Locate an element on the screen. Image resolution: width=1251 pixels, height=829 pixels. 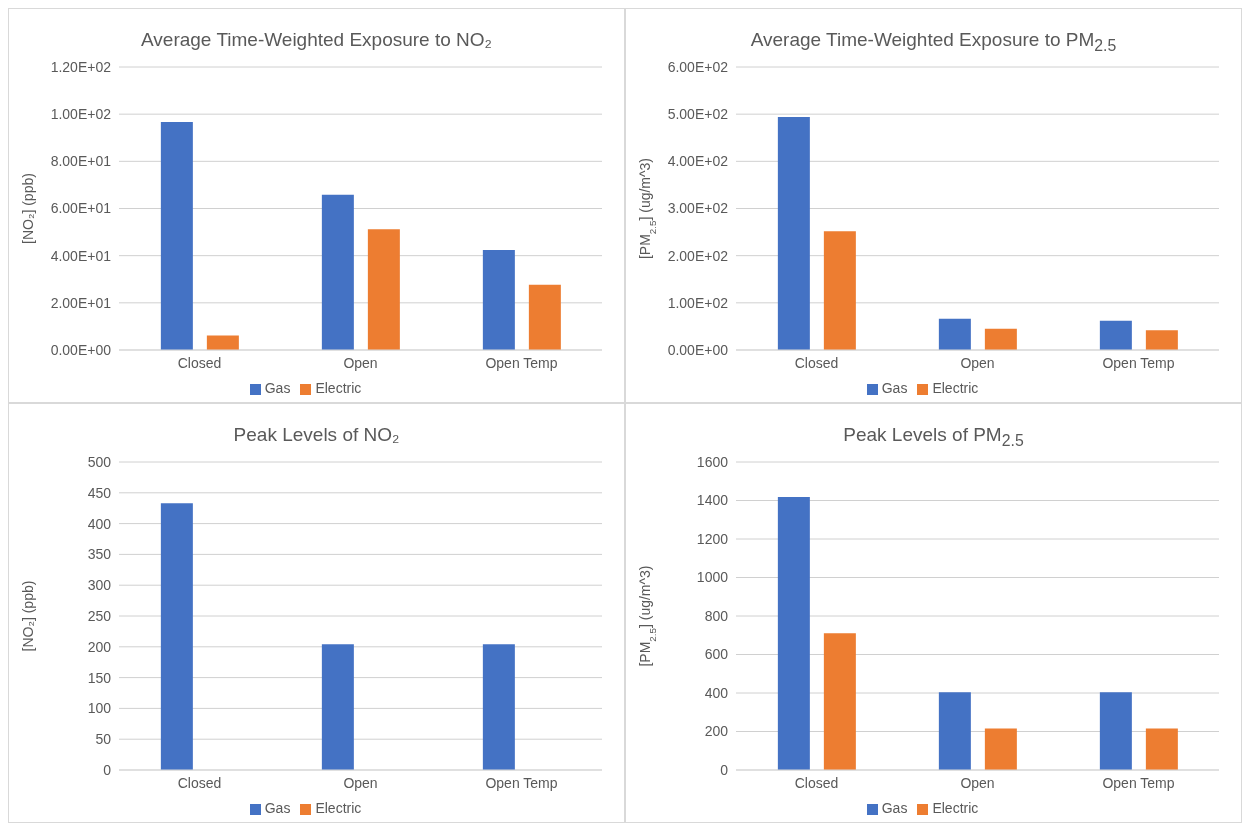
chart-title: Peak Levels of NO₂ is located at coordinates (316, 435).